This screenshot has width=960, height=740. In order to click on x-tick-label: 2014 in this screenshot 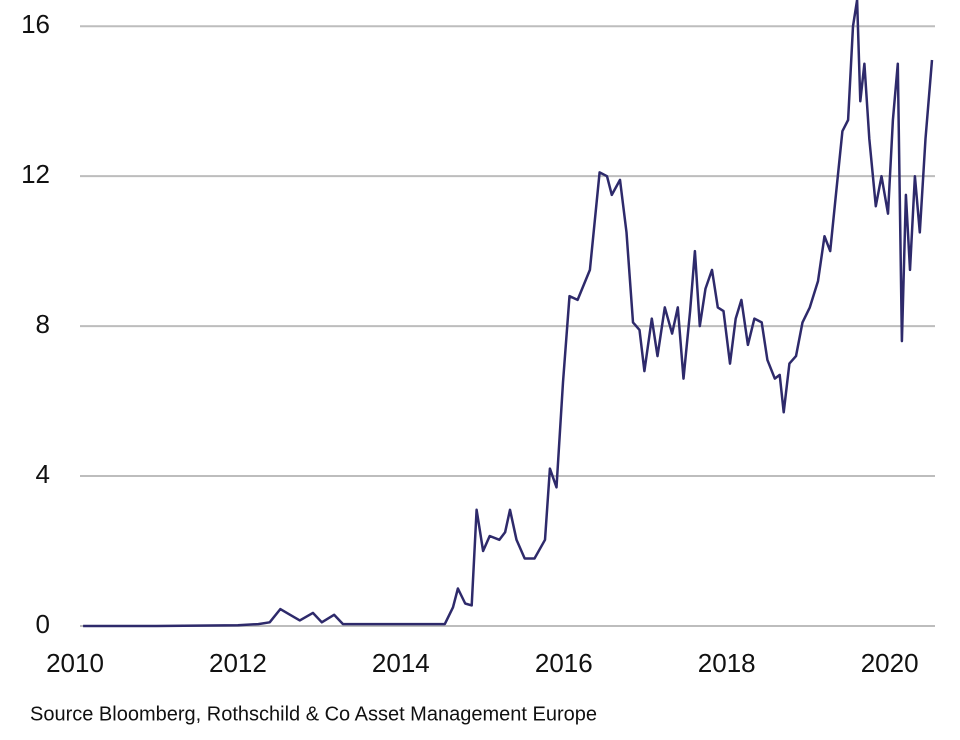, I will do `click(401, 663)`.